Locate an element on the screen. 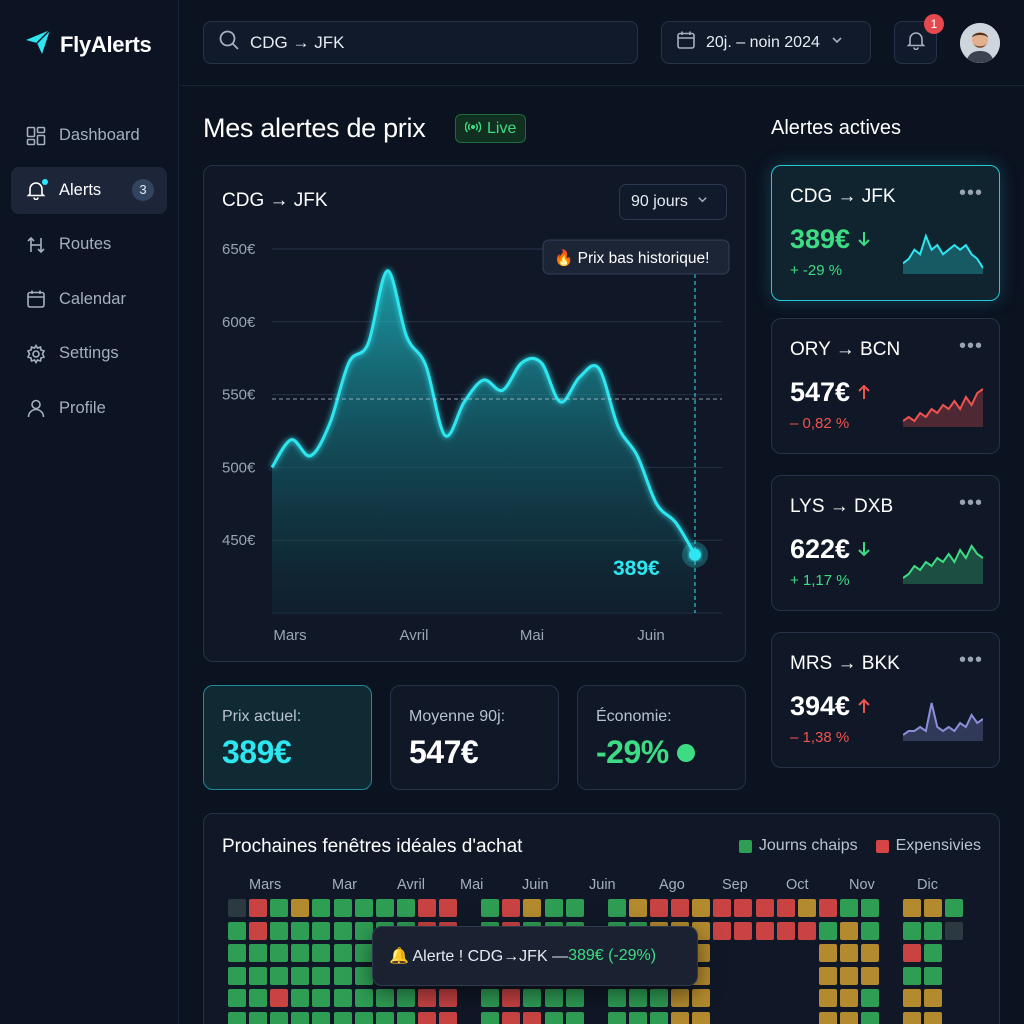 The image size is (1024, 1024). alert-card-lysdxb: LYS → DXB ••• 622€ + 1,17 % is located at coordinates (885, 543).